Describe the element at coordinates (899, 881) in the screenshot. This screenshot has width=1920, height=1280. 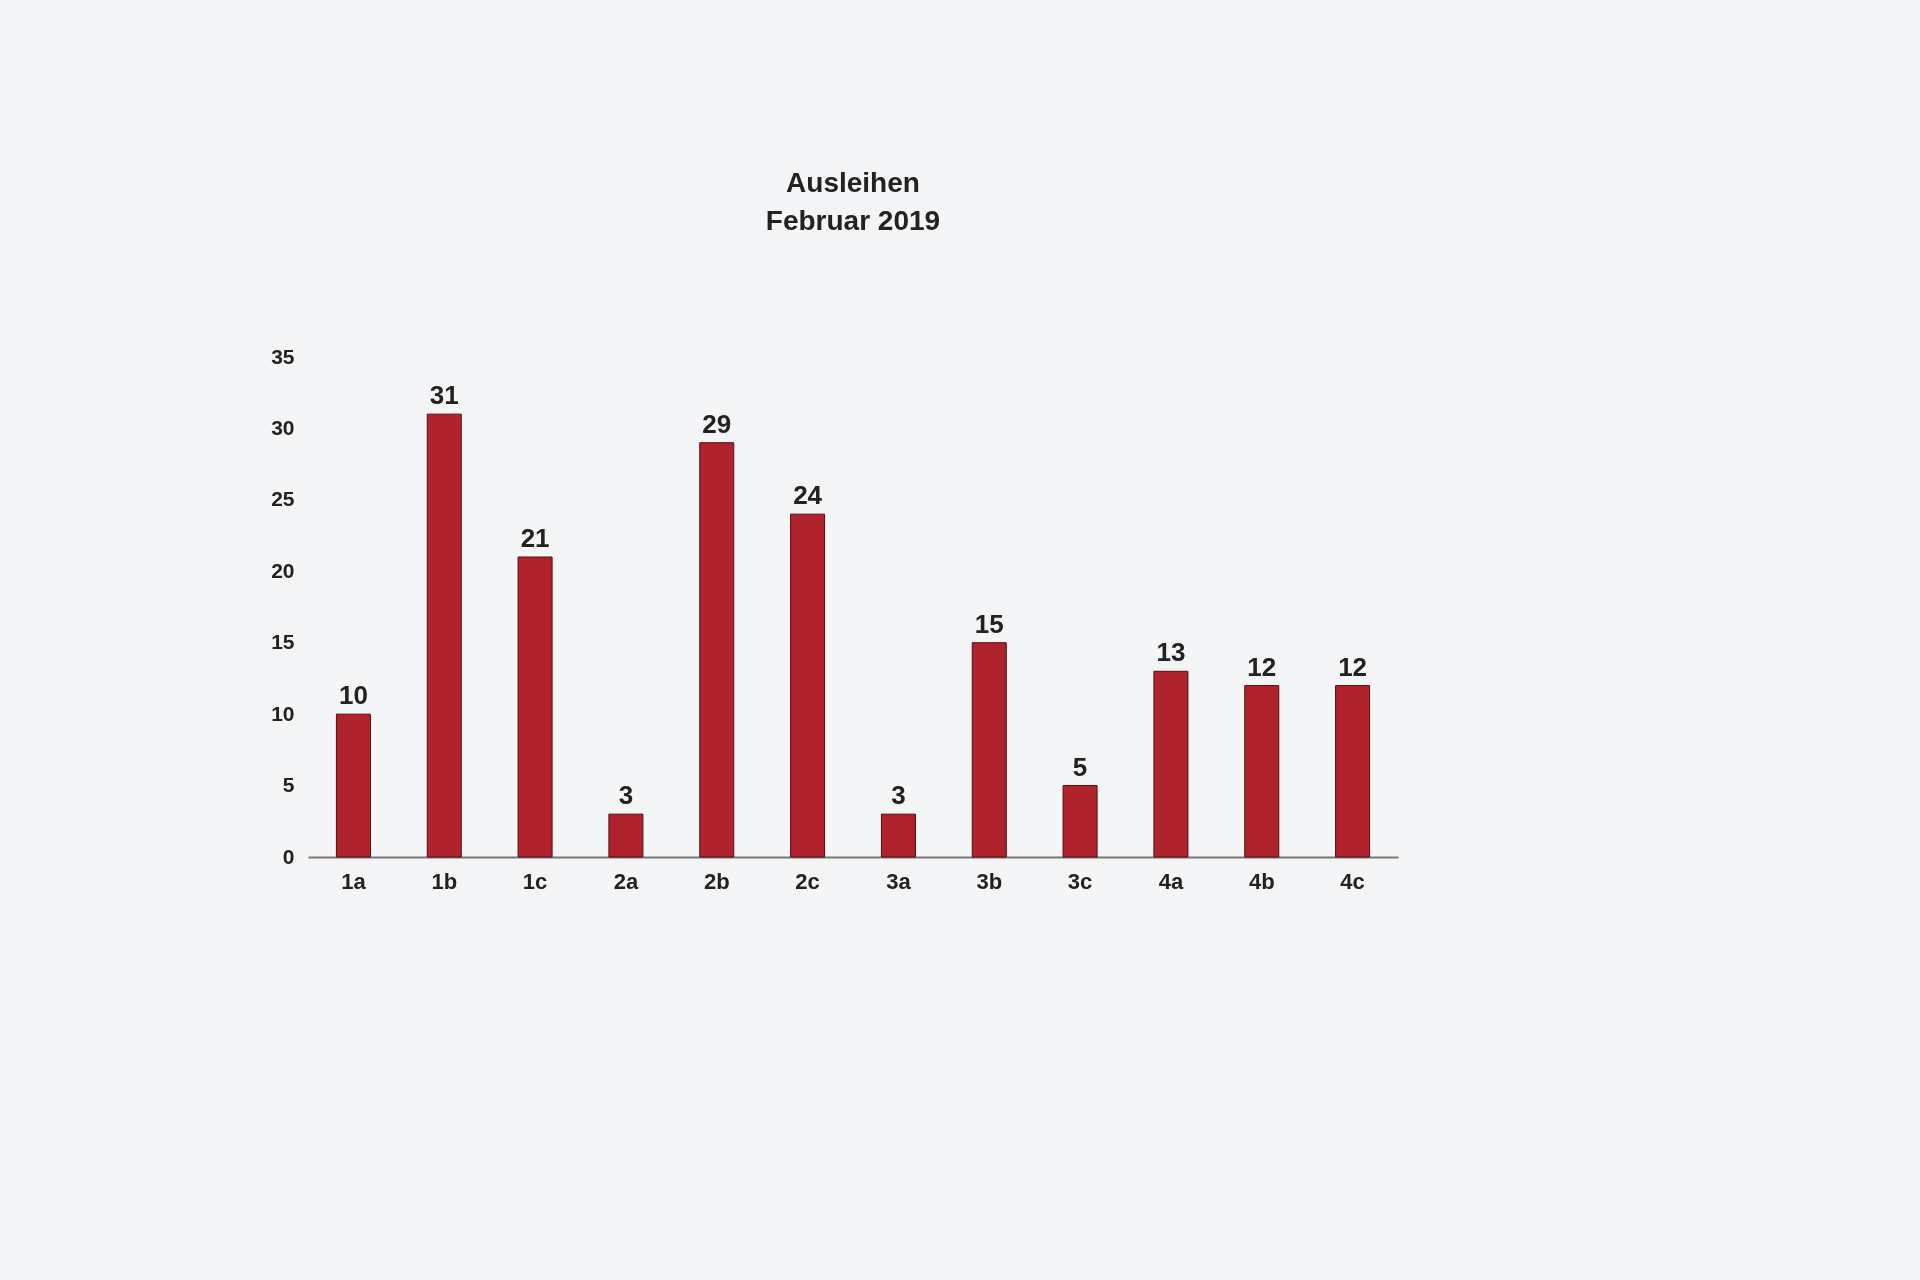
I see `x-tick-label: 3a` at that location.